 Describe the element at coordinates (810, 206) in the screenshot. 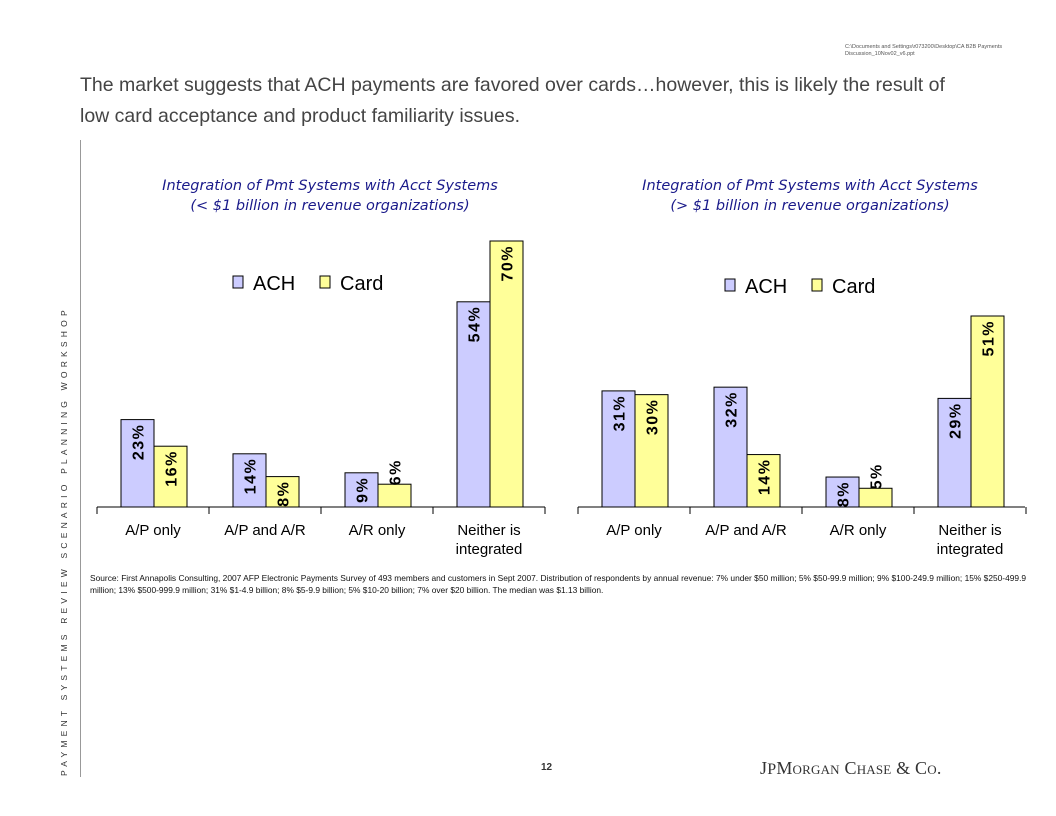

I see `chart-2-title-line2: (> $1 billion in revenue organizations)` at that location.